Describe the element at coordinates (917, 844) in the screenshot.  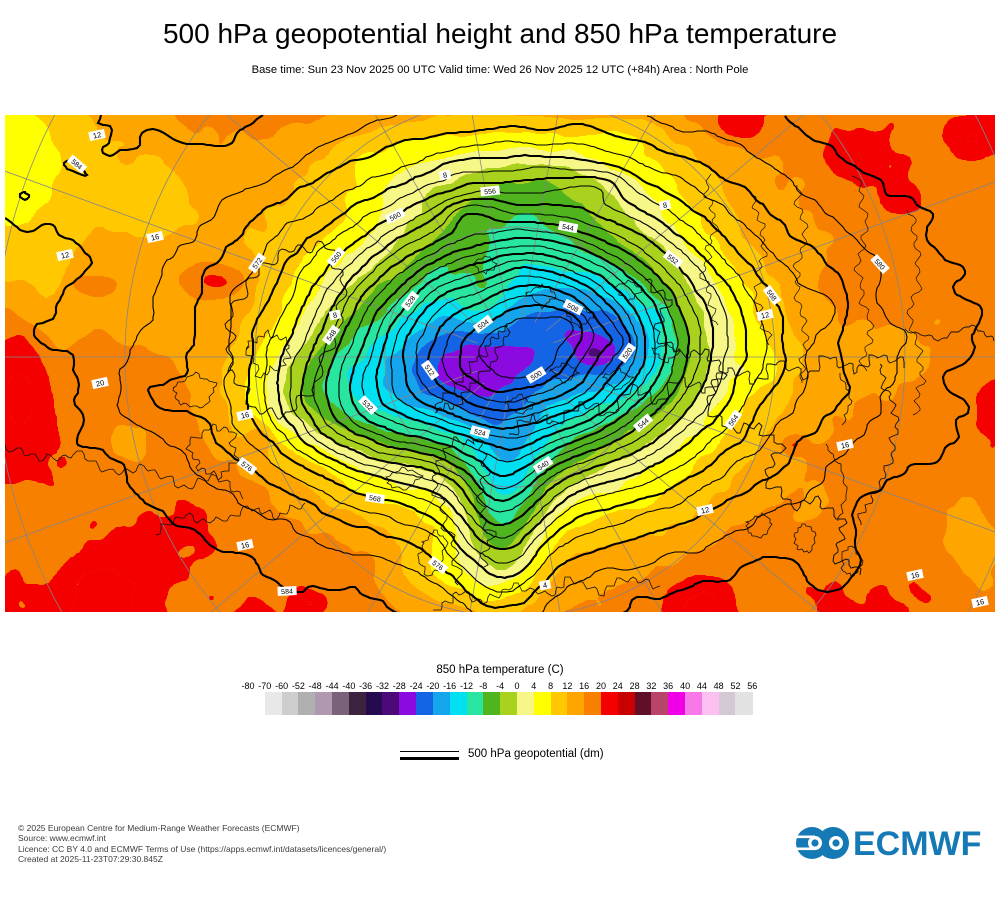
I see `svg-text: ECMWF` at that location.